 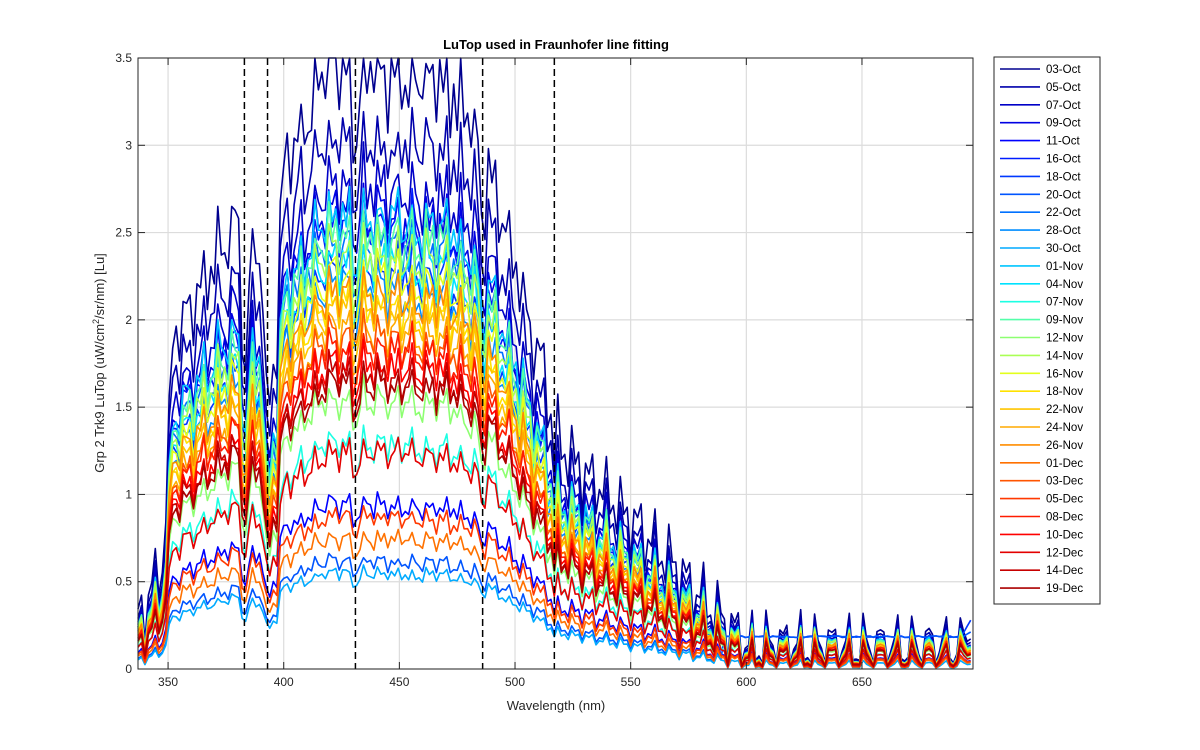 I want to click on legend-entry-label: 20-Oct, so click(x=1063, y=195).